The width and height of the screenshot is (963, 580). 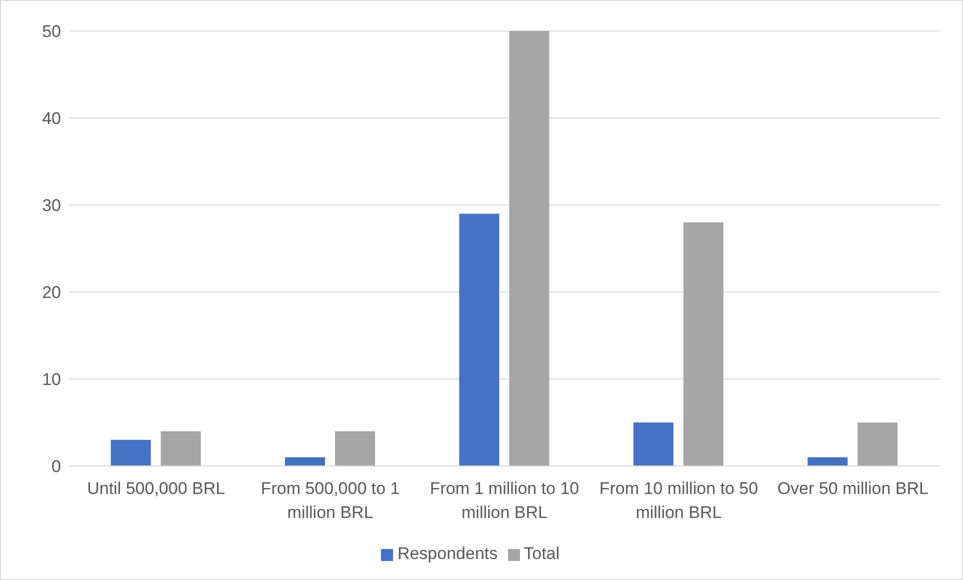 I want to click on y-tick-label: 50, so click(x=51, y=32).